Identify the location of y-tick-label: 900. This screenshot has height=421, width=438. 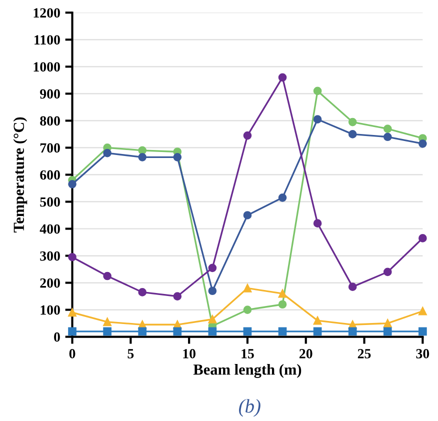
(50, 94).